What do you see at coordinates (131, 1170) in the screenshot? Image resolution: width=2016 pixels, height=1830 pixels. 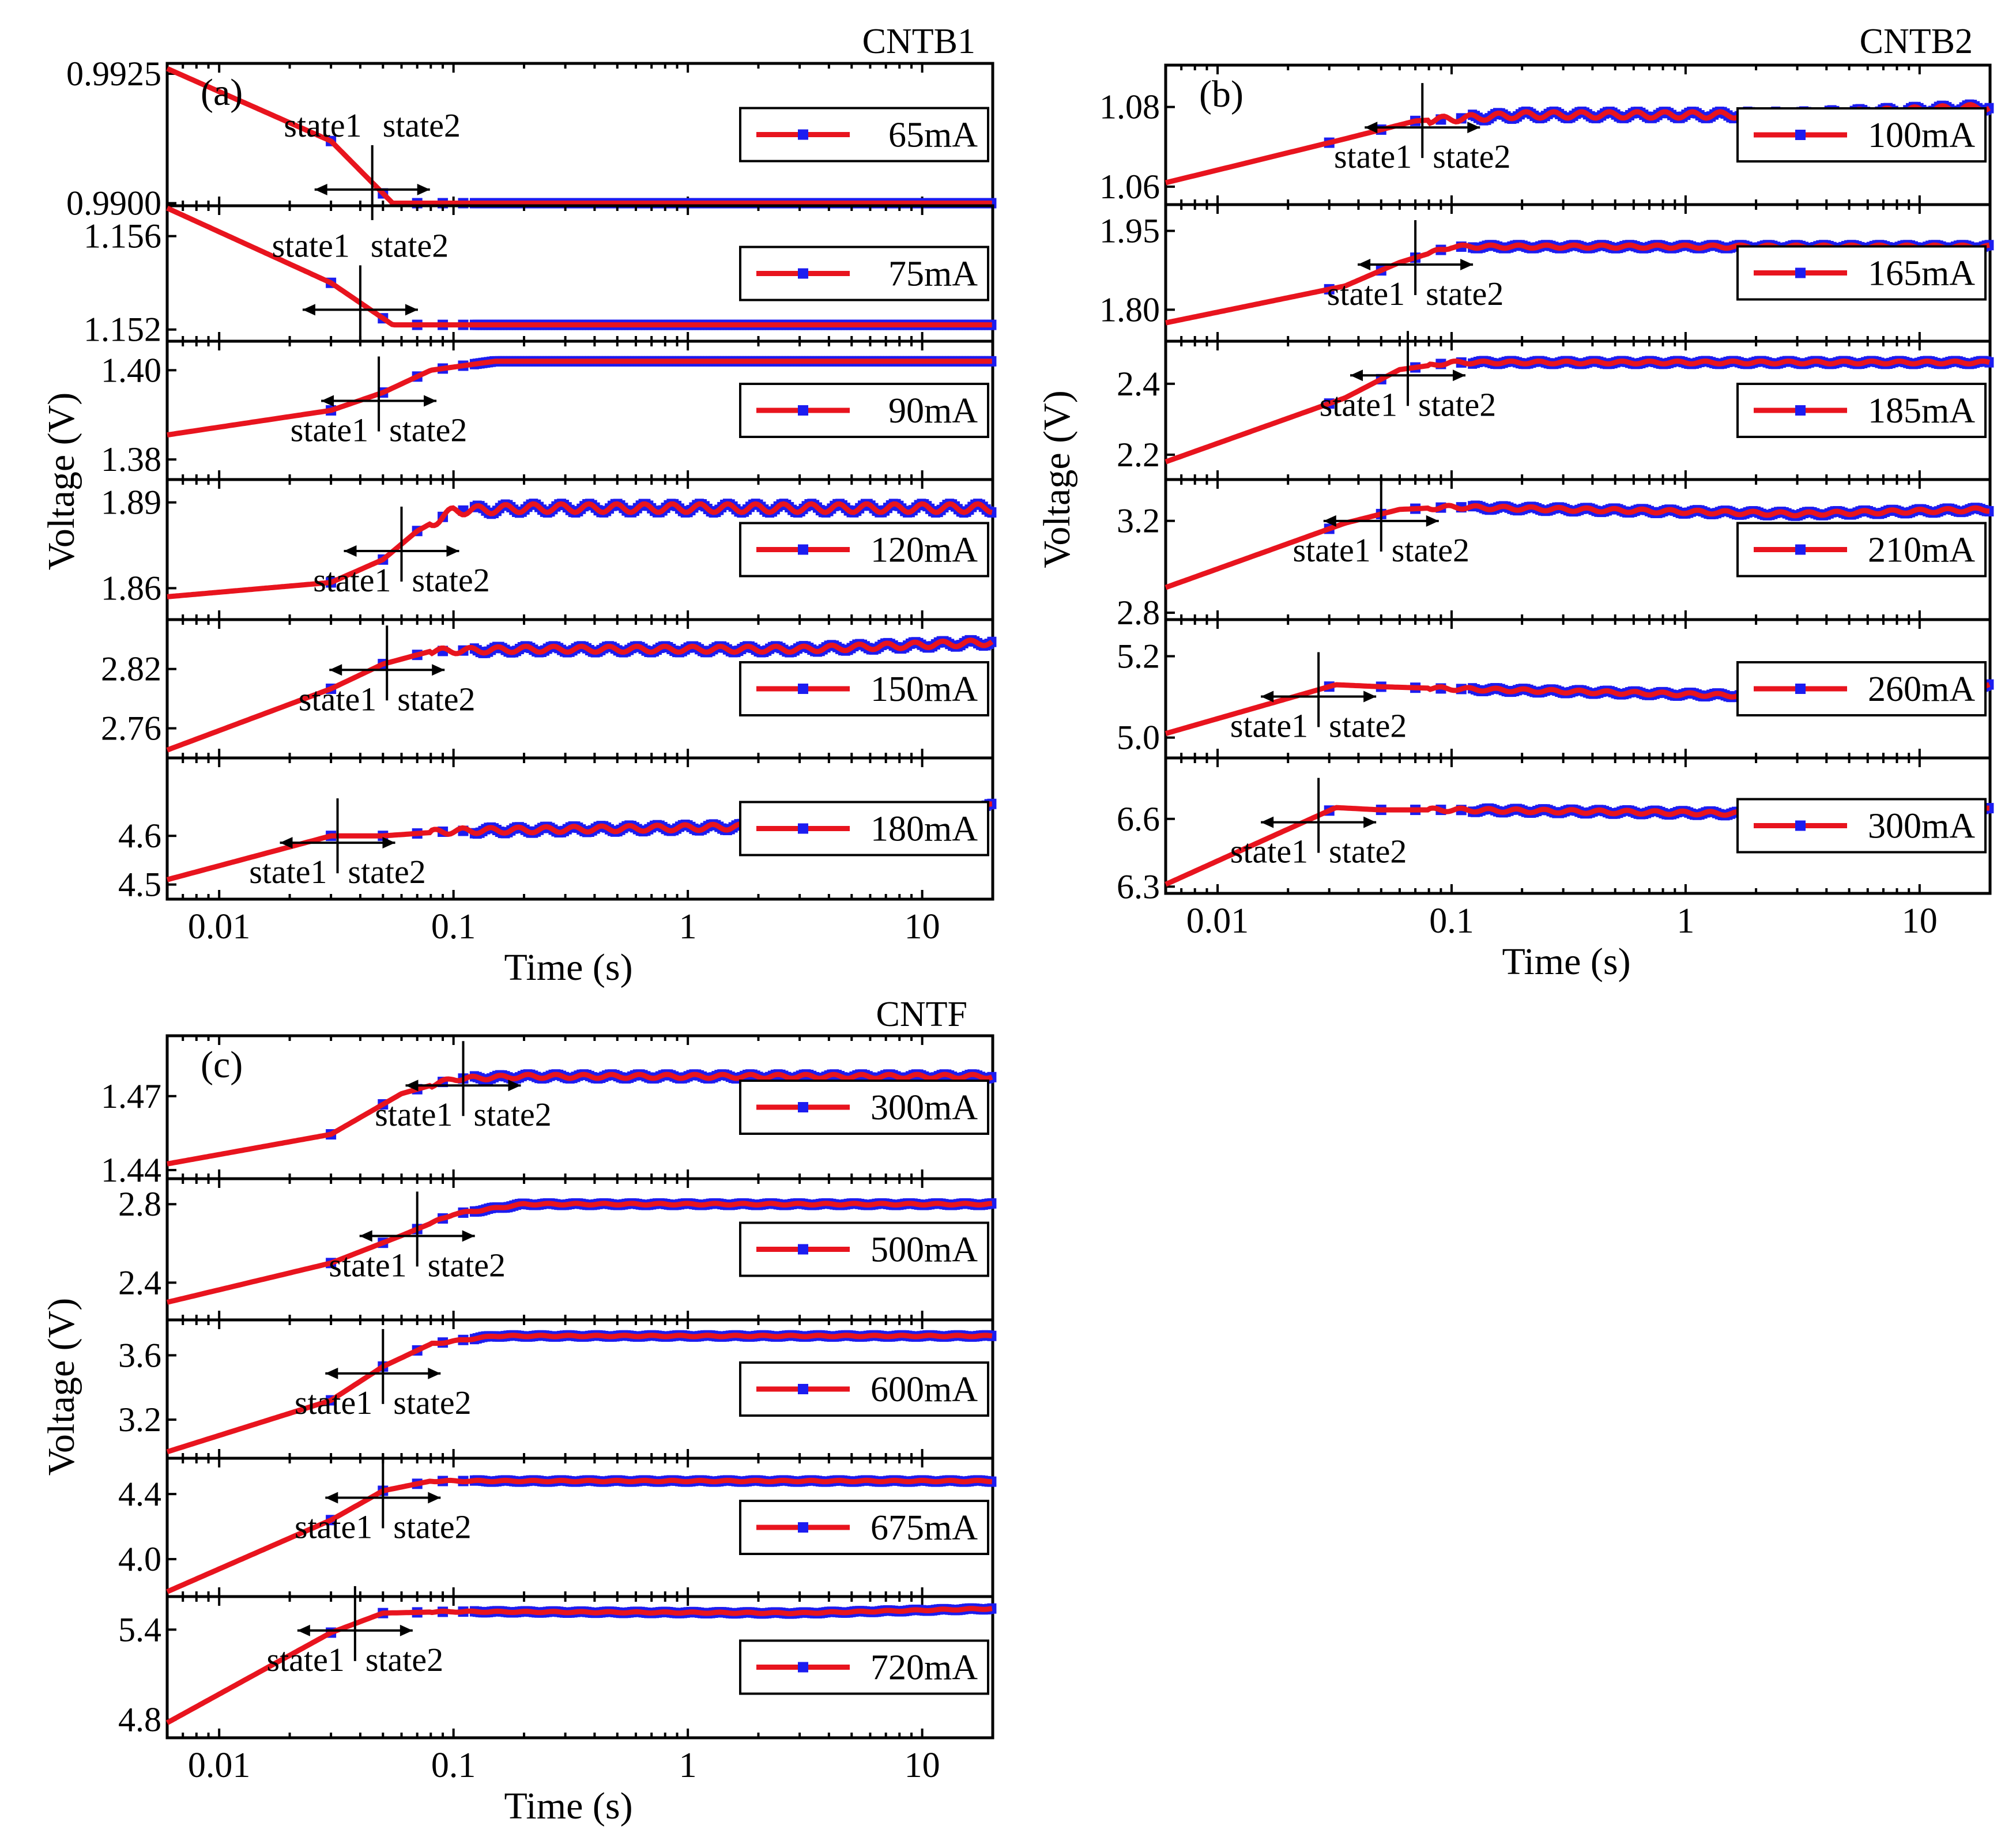 I see `y-tick-label: 1.44` at bounding box center [131, 1170].